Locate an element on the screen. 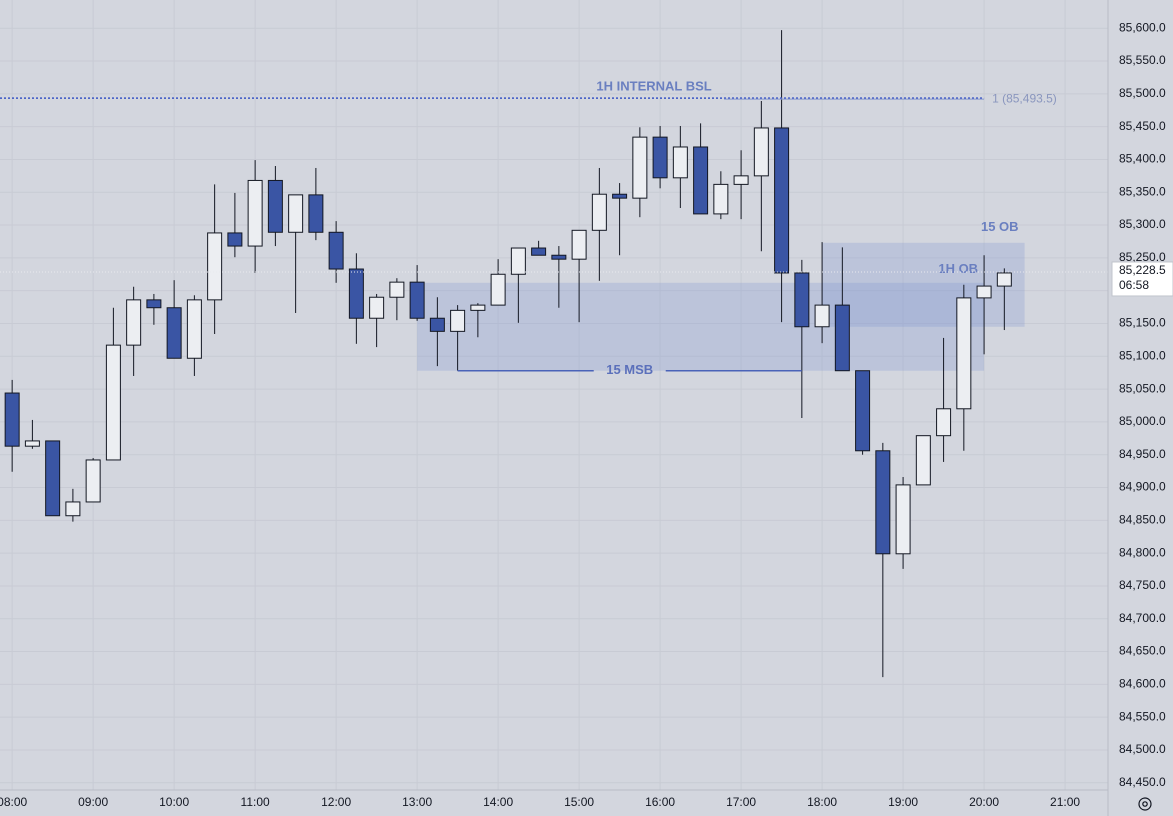 This screenshot has width=1173, height=816. x-tick-label: 13:00 is located at coordinates (417, 802).